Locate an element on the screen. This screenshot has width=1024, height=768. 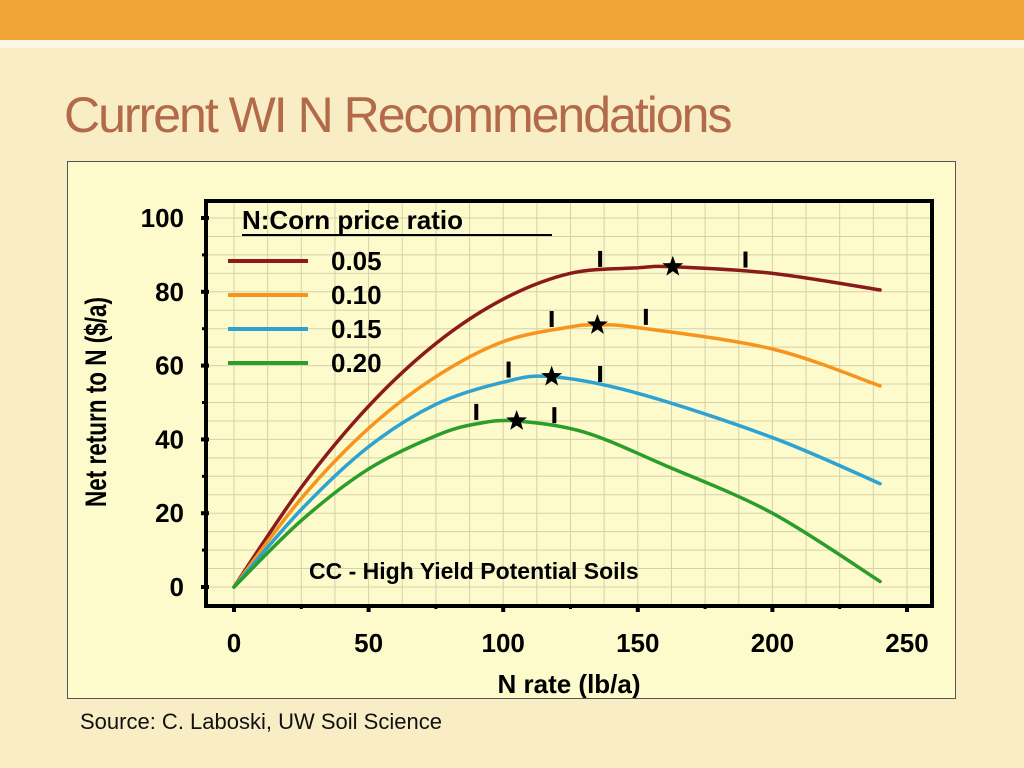
optimum-star-0.10 is located at coordinates (597, 324).